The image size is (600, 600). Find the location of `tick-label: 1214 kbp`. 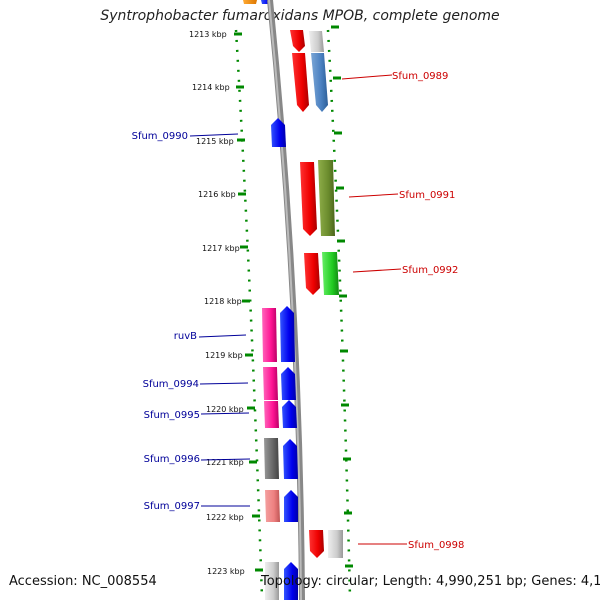

tick-label: 1214 kbp is located at coordinates (211, 87).